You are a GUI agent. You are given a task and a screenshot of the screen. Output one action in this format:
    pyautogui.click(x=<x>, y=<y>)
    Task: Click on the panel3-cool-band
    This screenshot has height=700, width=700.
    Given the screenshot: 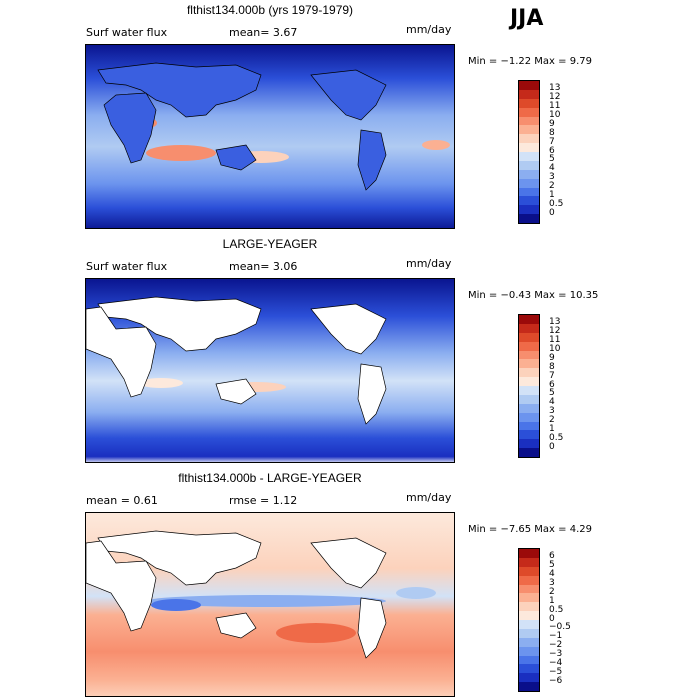 What is the action you would take?
    pyautogui.click(x=266, y=601)
    